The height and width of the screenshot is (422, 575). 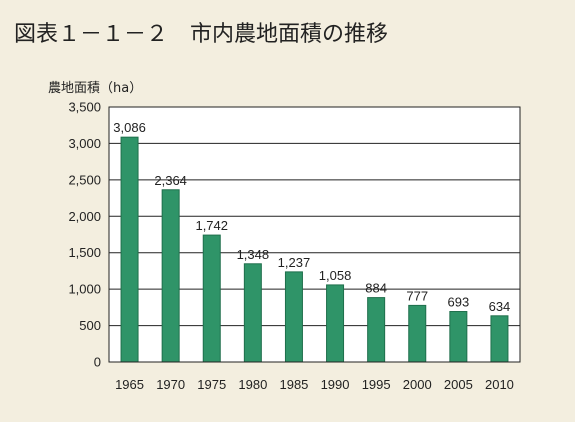 What do you see at coordinates (170, 384) in the screenshot?
I see `x-tick-label: 1970` at bounding box center [170, 384].